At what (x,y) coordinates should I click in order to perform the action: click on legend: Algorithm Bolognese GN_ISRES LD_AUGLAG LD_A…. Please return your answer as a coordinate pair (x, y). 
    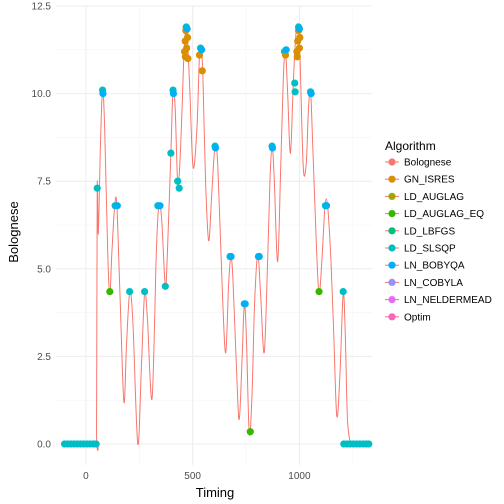
    Looking at the image, I should click on (438, 231).